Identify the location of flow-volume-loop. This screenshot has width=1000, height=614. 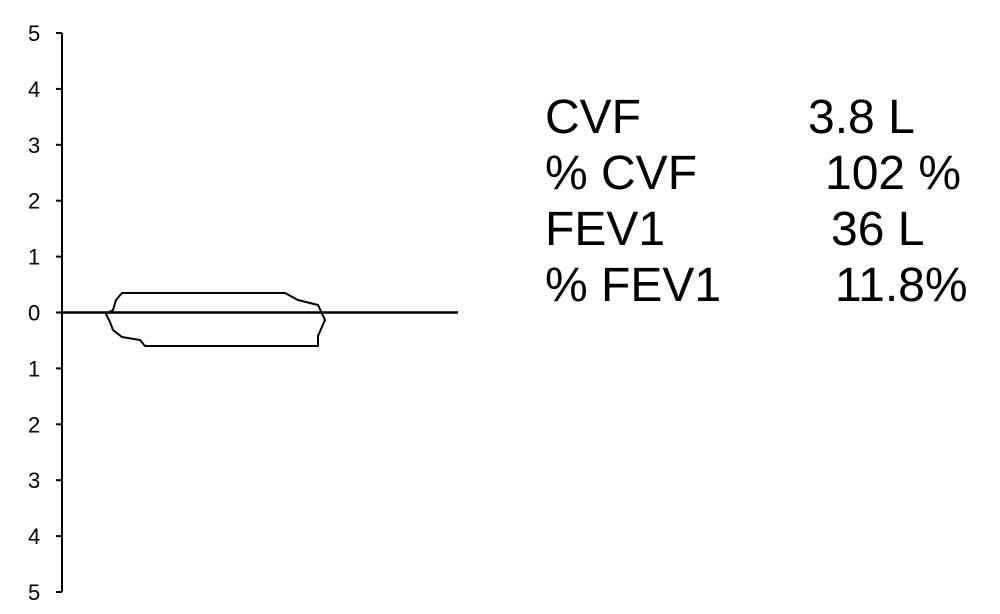
(215, 319).